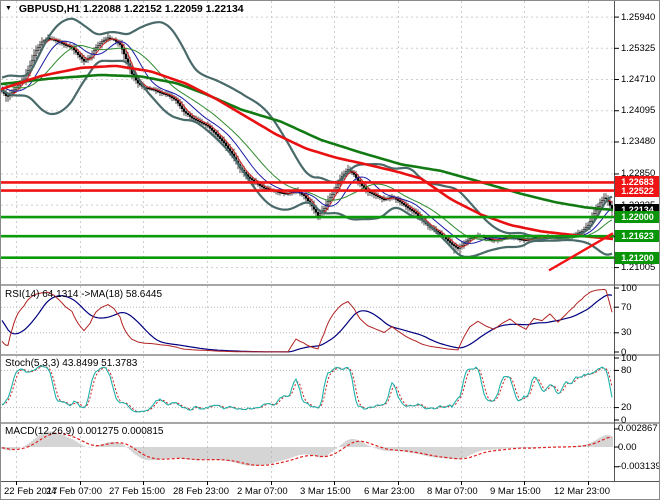 Image resolution: width=660 pixels, height=500 pixels. I want to click on price-tick-label: 1.22850, so click(638, 174).